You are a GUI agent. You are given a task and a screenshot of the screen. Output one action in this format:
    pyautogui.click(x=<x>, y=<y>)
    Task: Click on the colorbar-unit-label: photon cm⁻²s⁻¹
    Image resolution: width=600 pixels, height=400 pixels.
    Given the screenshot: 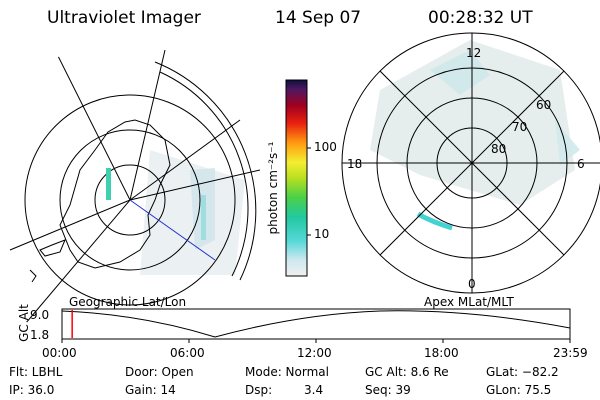 What is the action you would take?
    pyautogui.click(x=273, y=188)
    